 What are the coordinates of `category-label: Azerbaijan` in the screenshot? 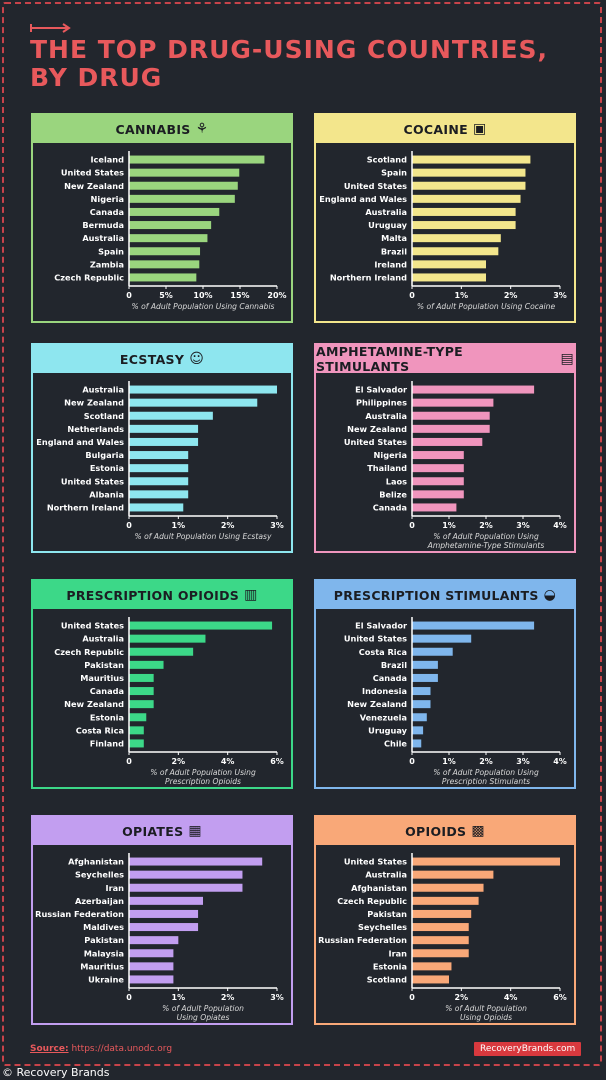 It's located at (99, 901).